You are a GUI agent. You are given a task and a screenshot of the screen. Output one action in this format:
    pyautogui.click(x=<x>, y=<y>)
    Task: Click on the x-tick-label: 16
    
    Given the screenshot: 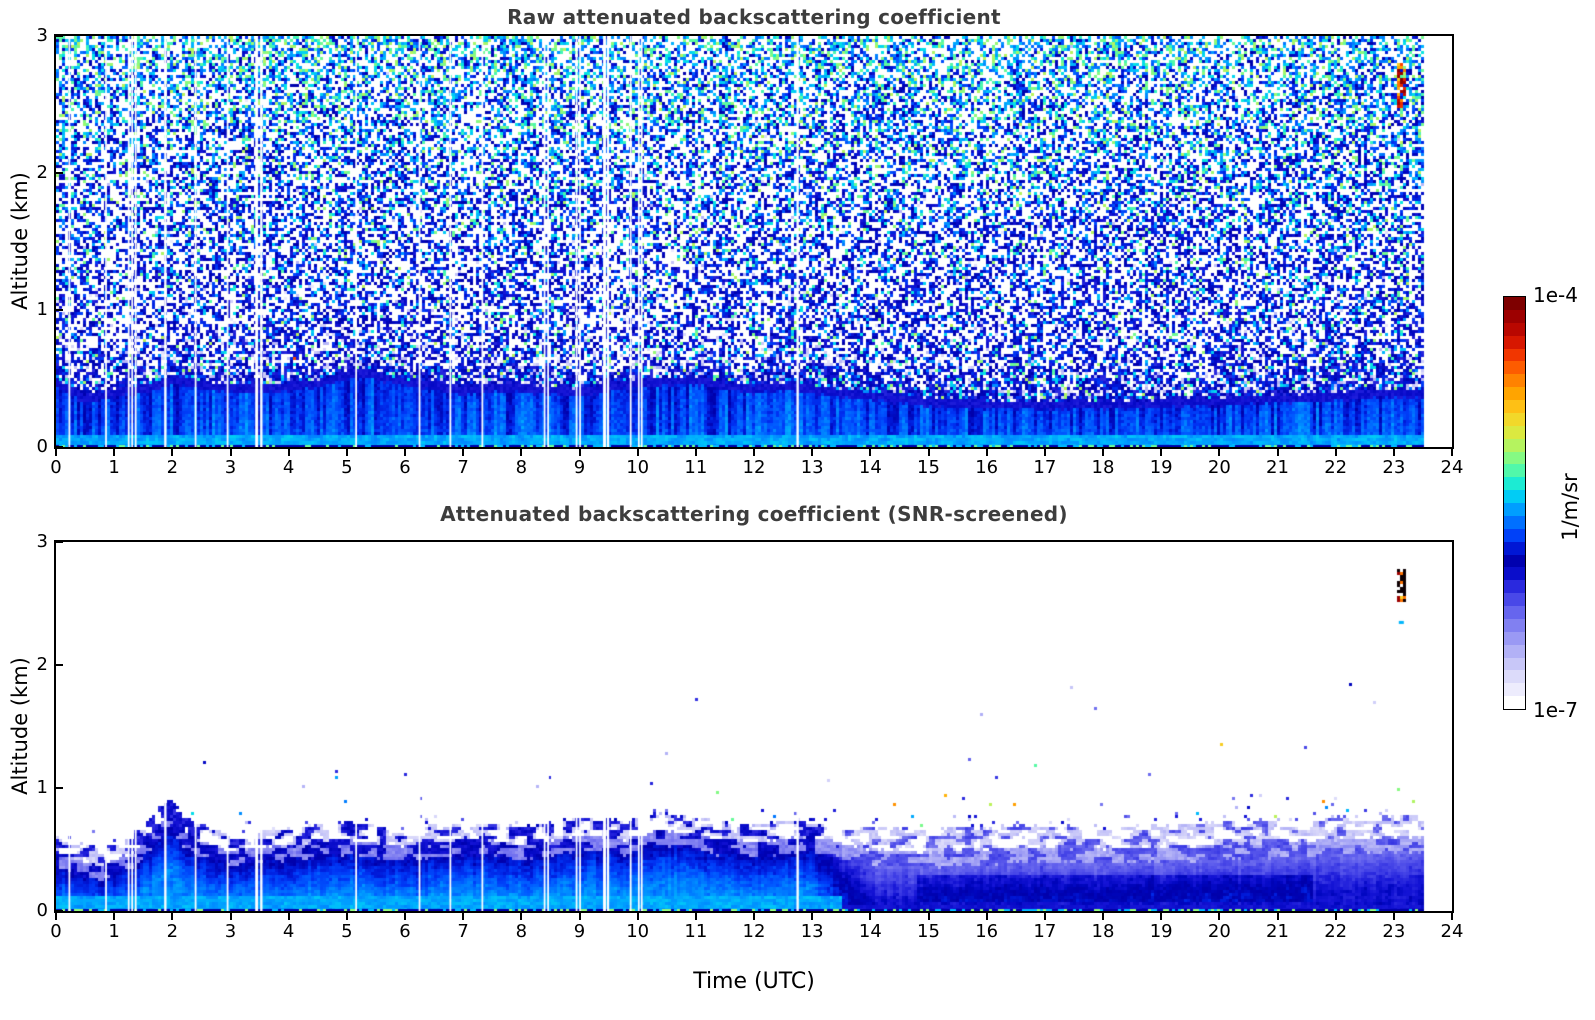 What is the action you would take?
    pyautogui.click(x=987, y=931)
    